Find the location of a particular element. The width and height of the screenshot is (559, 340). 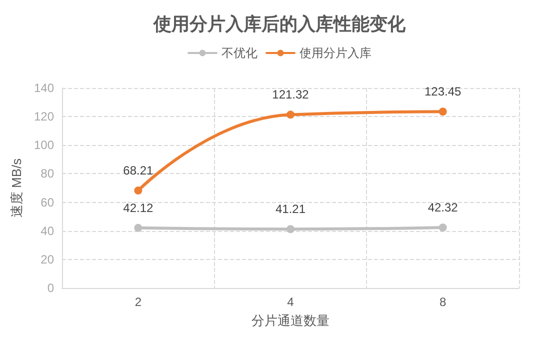

x-tick-label: 4 is located at coordinates (290, 302).